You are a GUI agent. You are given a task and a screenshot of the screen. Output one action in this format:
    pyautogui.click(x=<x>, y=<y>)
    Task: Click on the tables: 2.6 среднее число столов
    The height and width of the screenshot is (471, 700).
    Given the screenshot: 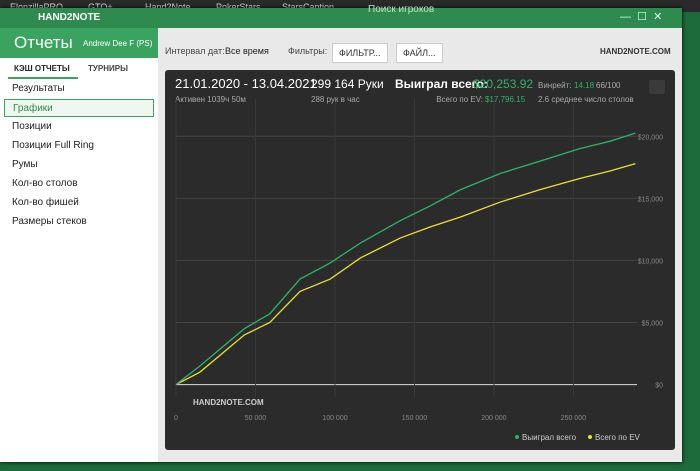 What is the action you would take?
    pyautogui.click(x=586, y=99)
    